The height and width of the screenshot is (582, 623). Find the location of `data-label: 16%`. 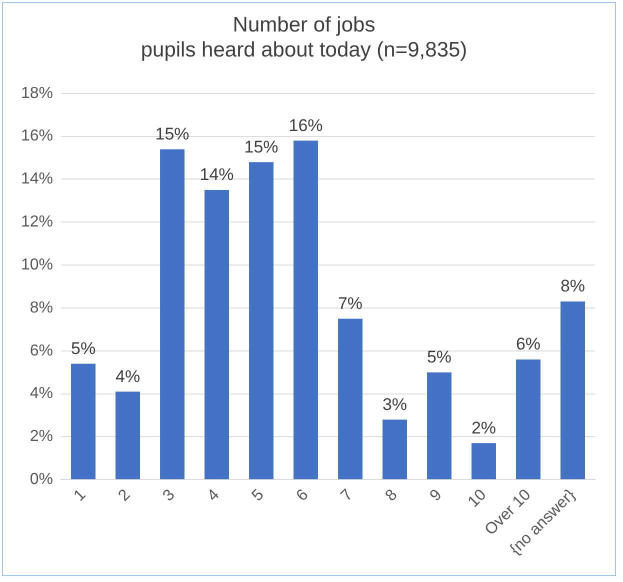

data-label: 16% is located at coordinates (305, 125).